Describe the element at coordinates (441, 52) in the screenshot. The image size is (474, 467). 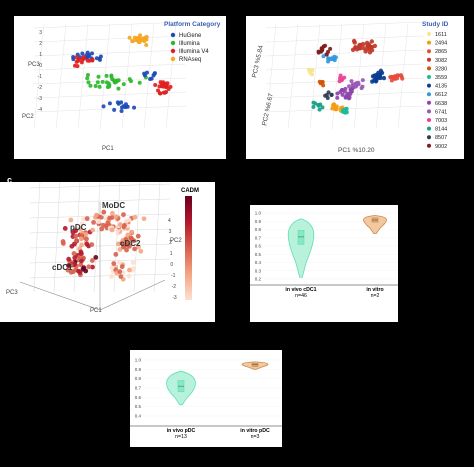
I see `legend-label: 2865` at that location.